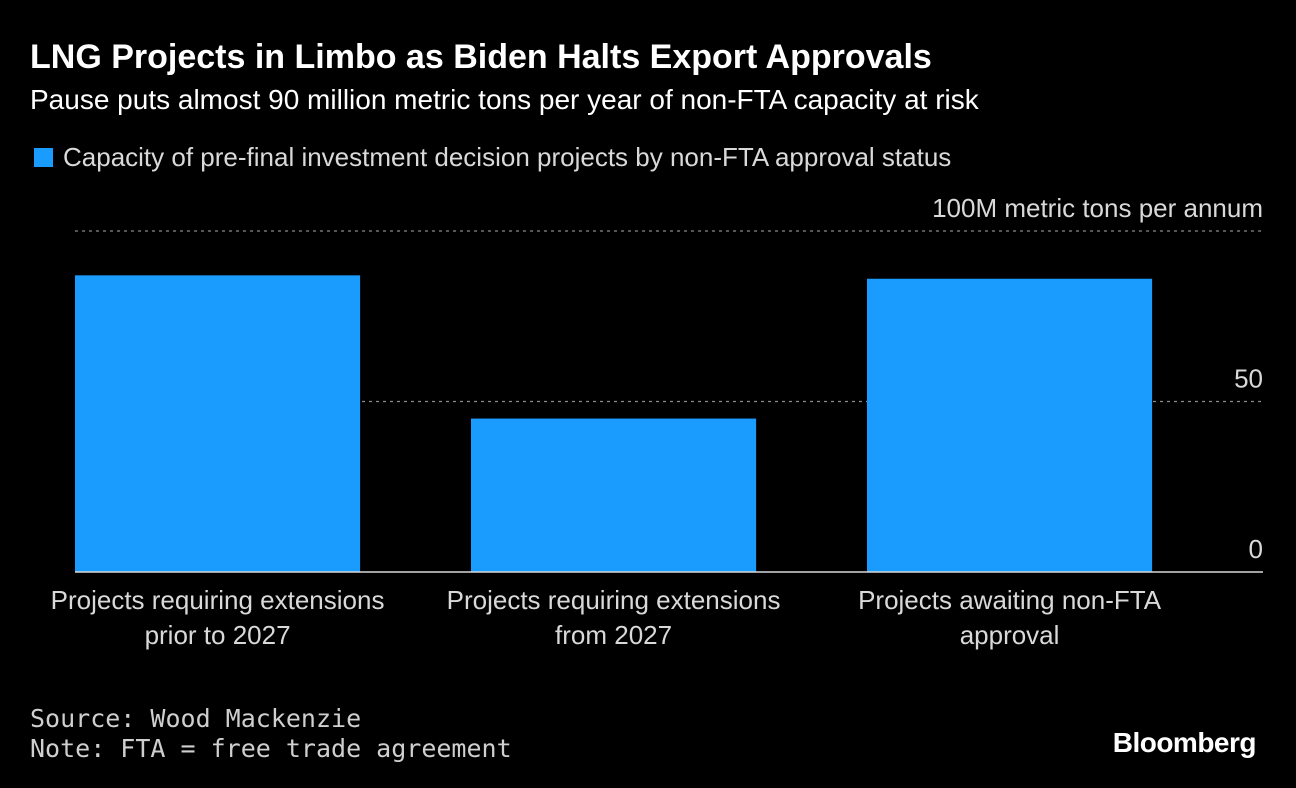 The image size is (1296, 788). What do you see at coordinates (1010, 635) in the screenshot?
I see `x-tick-label-3-line-2: approval` at bounding box center [1010, 635].